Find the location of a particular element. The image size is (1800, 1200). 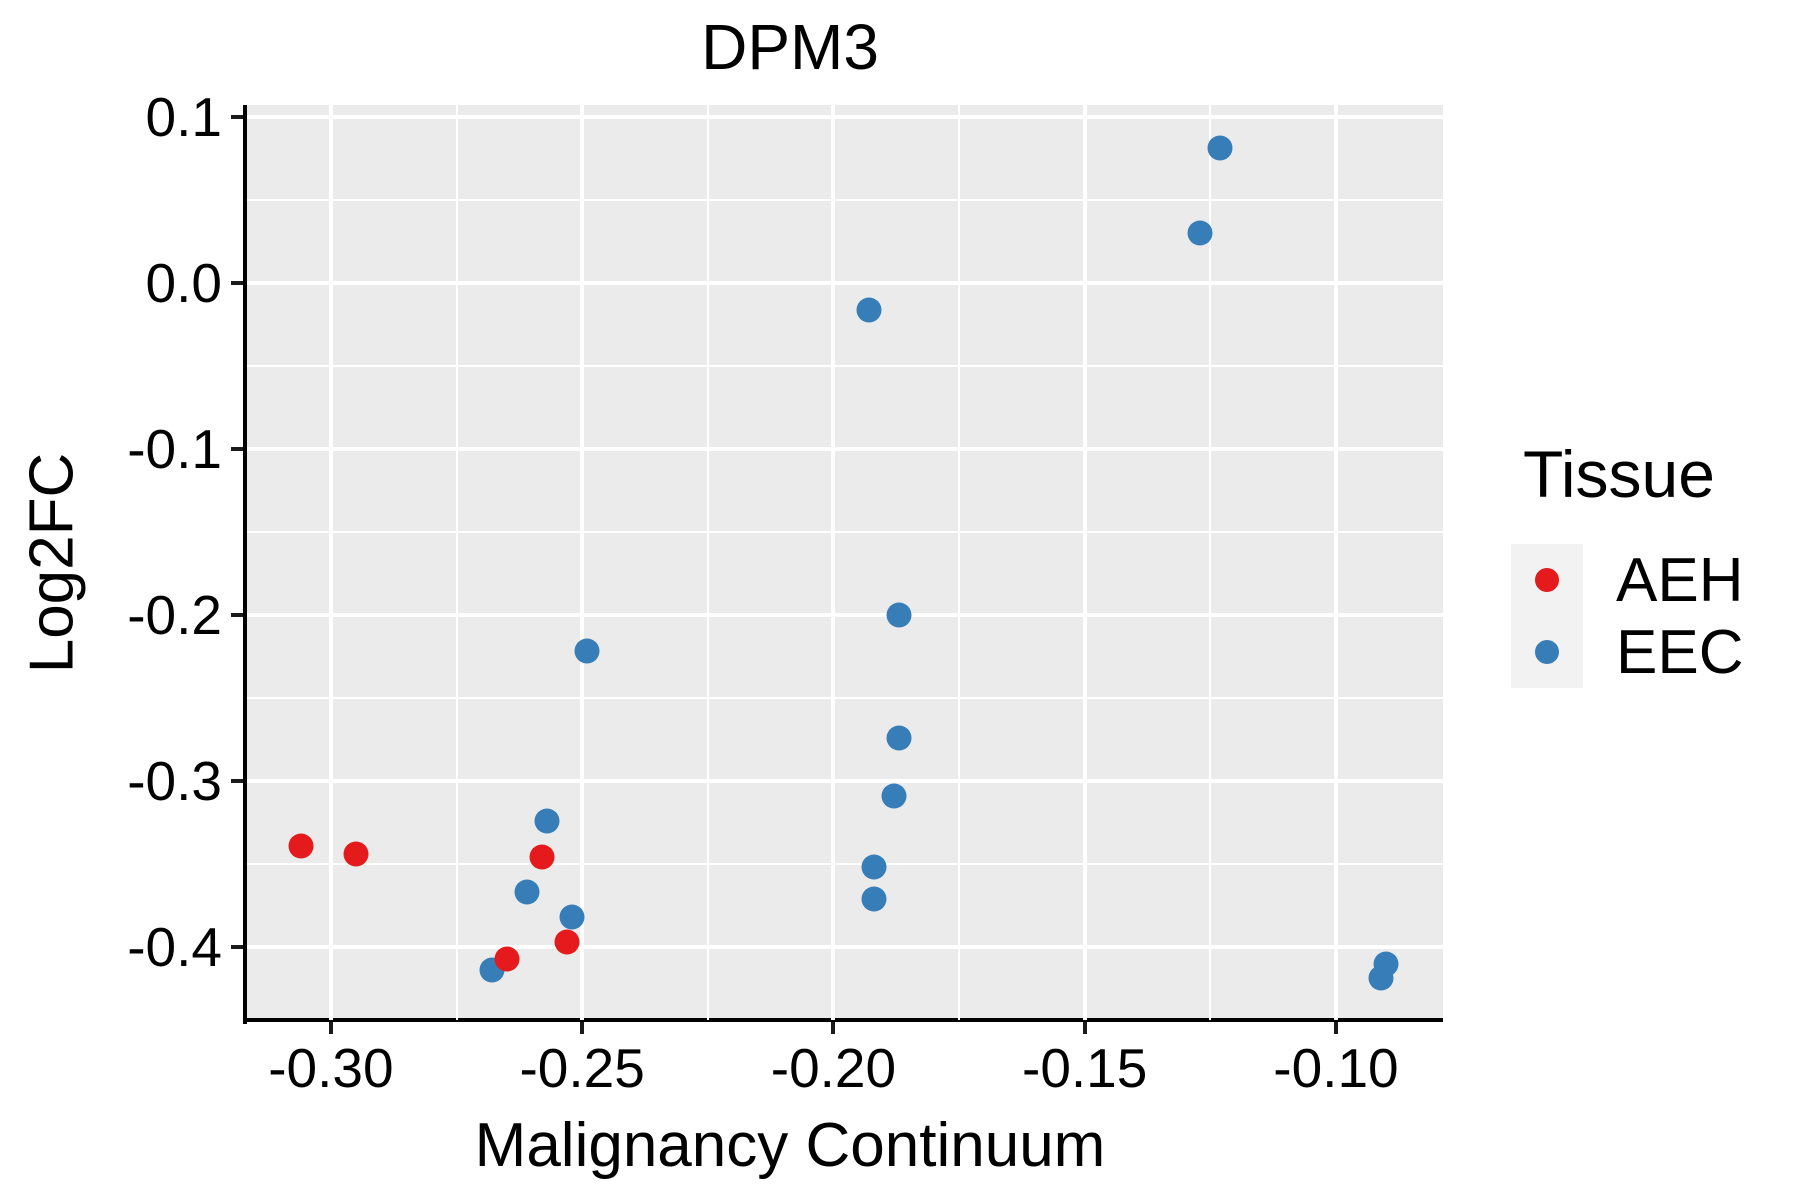

legend-title: Tissue is located at coordinates (1619, 474).